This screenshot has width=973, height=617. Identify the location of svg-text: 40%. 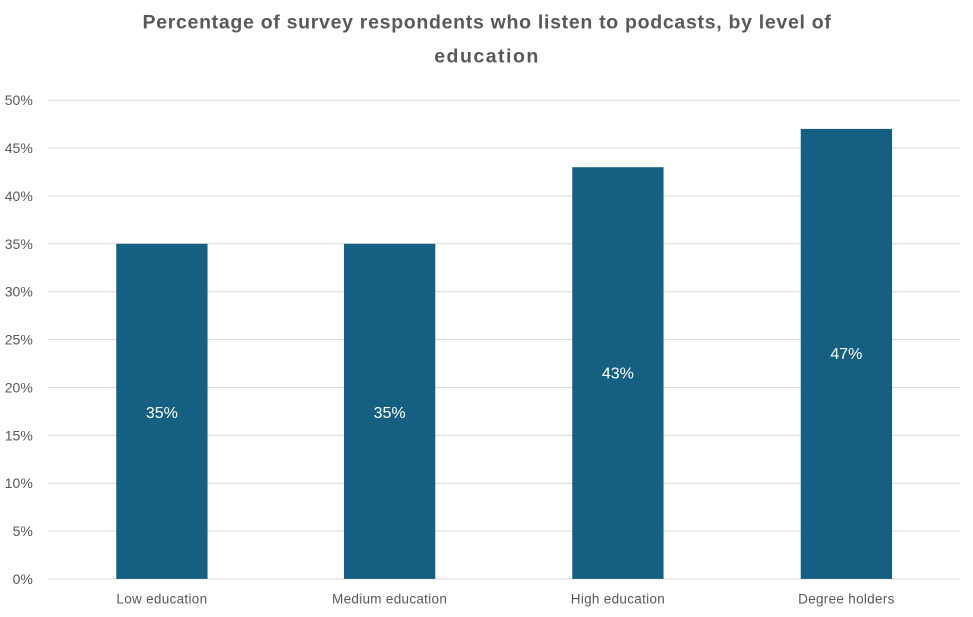
(19, 196).